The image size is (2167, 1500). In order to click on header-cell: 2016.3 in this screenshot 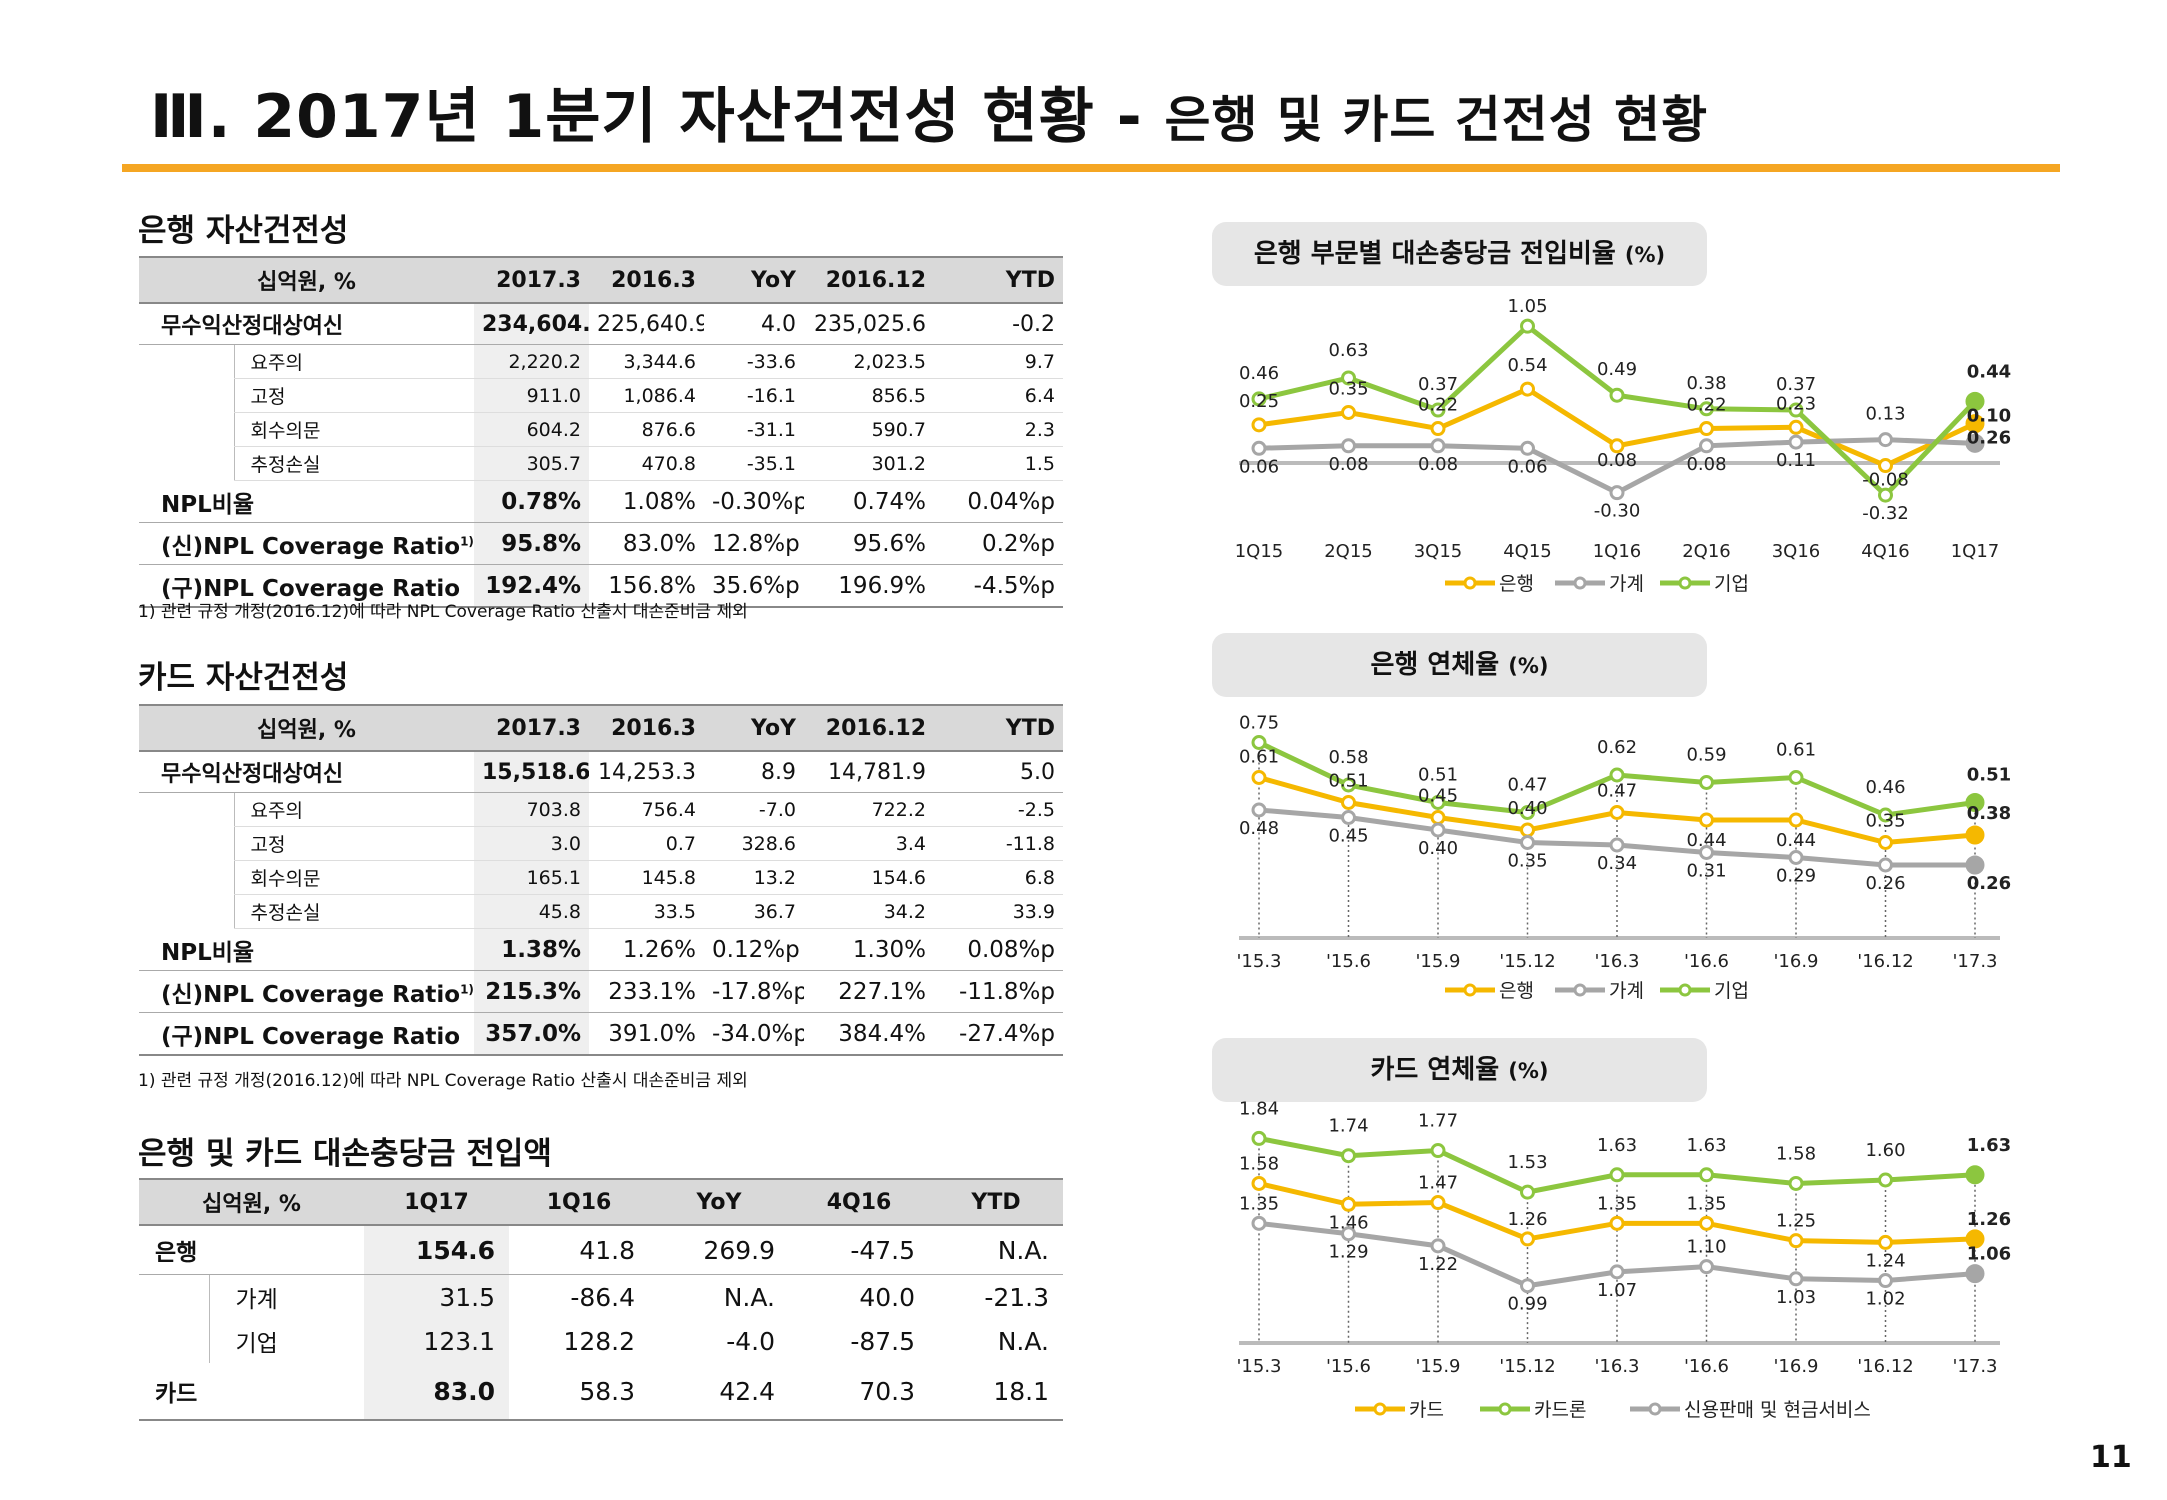, I will do `click(646, 280)`.